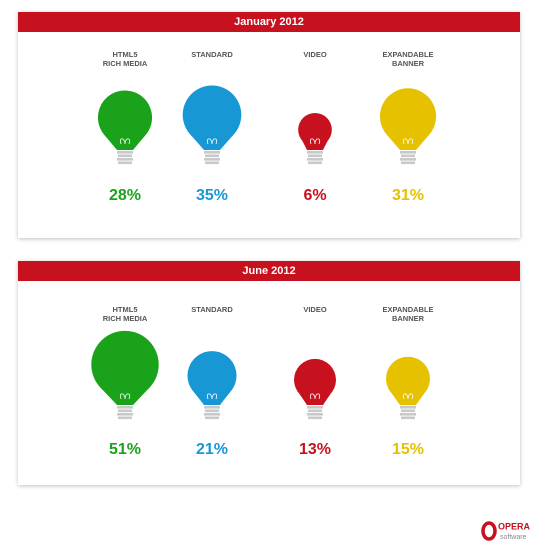 This screenshot has height=550, width=537. I want to click on logo-brand: OPERA, so click(514, 526).